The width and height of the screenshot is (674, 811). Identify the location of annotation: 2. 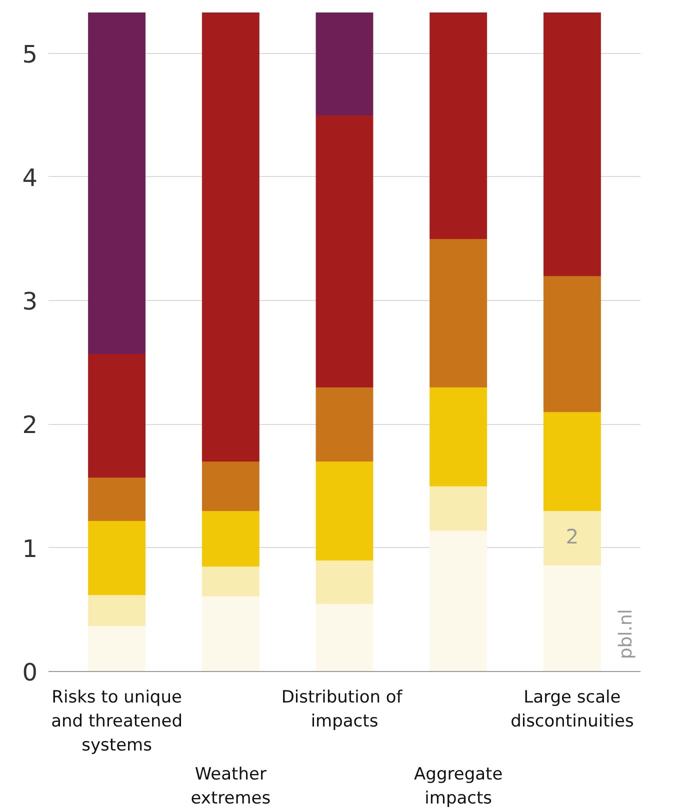
(572, 536).